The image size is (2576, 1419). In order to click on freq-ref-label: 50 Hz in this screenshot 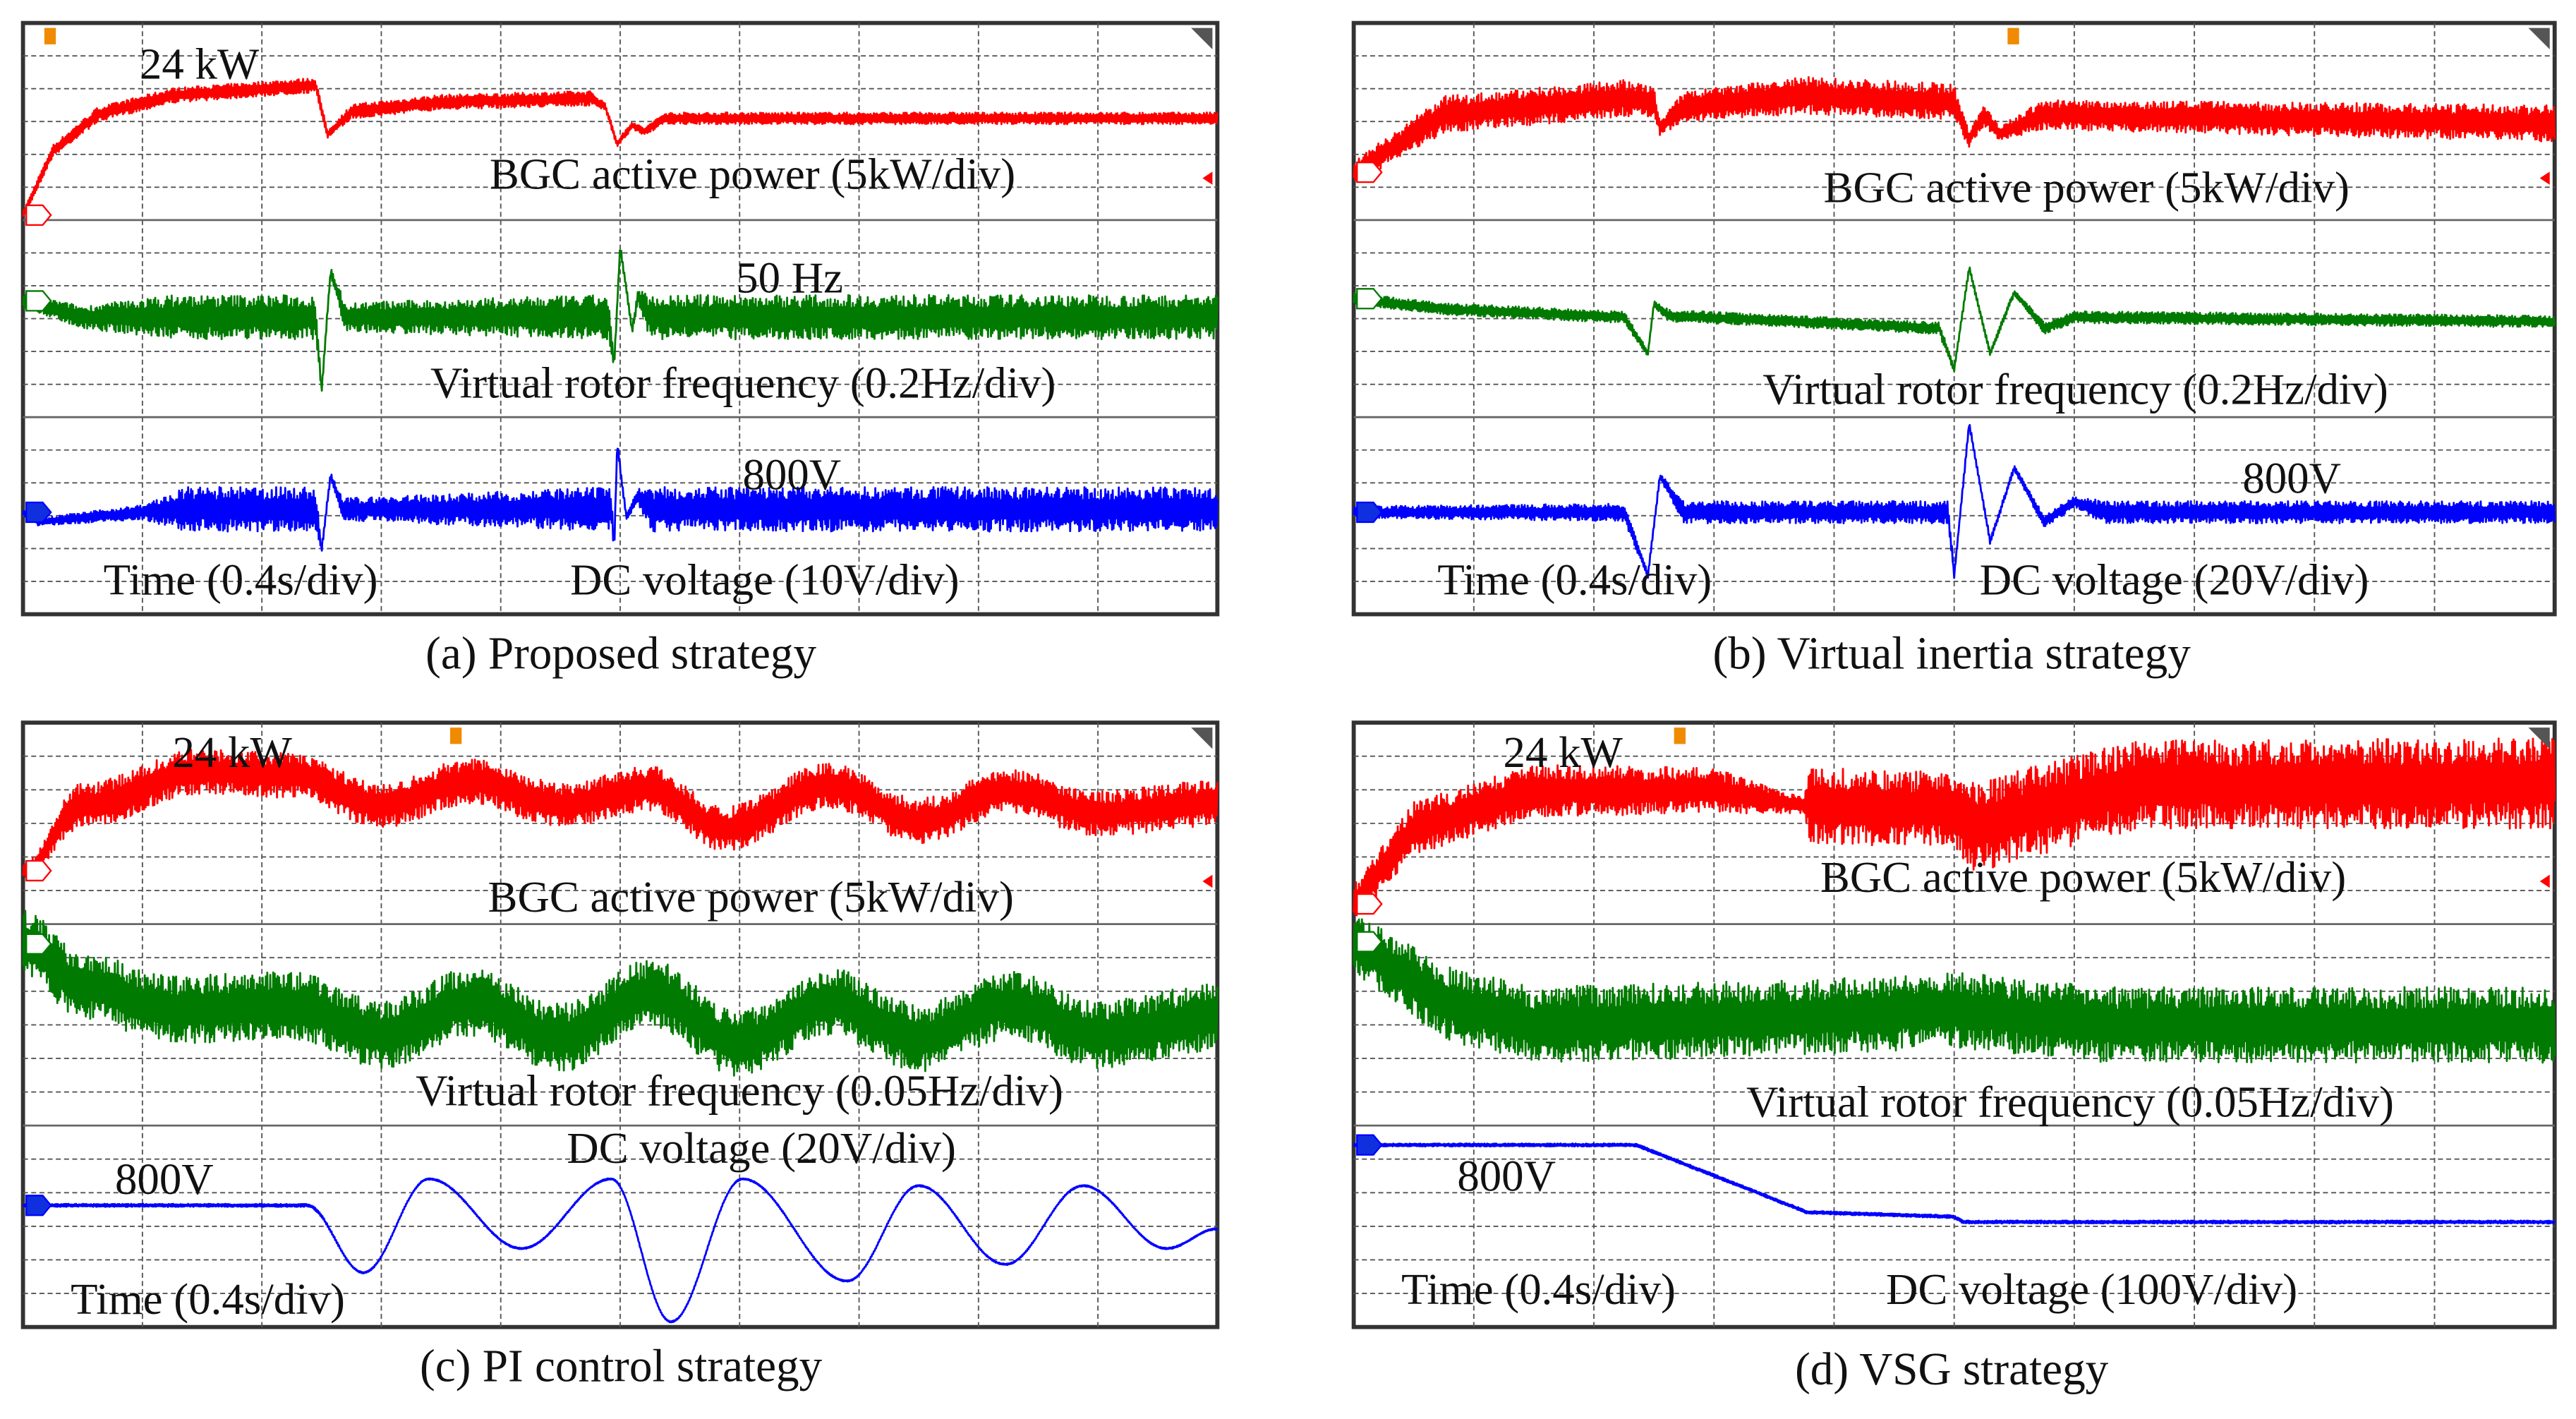, I will do `click(790, 277)`.